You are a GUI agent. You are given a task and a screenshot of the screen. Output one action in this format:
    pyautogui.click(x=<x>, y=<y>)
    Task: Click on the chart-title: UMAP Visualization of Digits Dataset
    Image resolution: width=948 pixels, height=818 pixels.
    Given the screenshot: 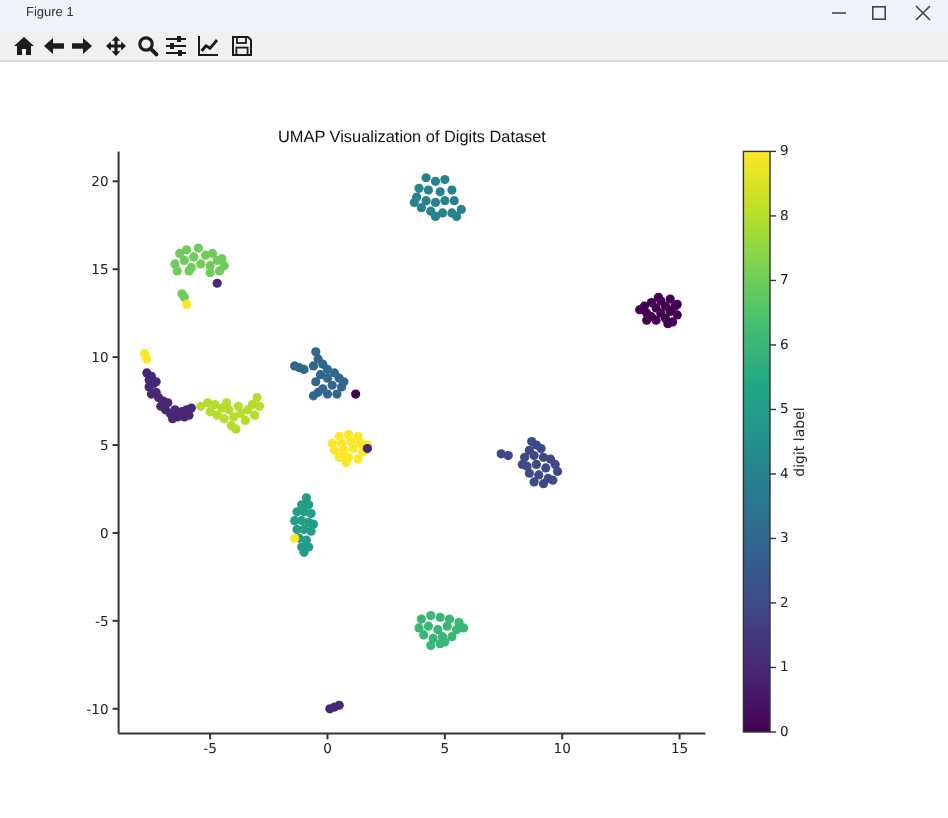 What is the action you would take?
    pyautogui.click(x=412, y=137)
    